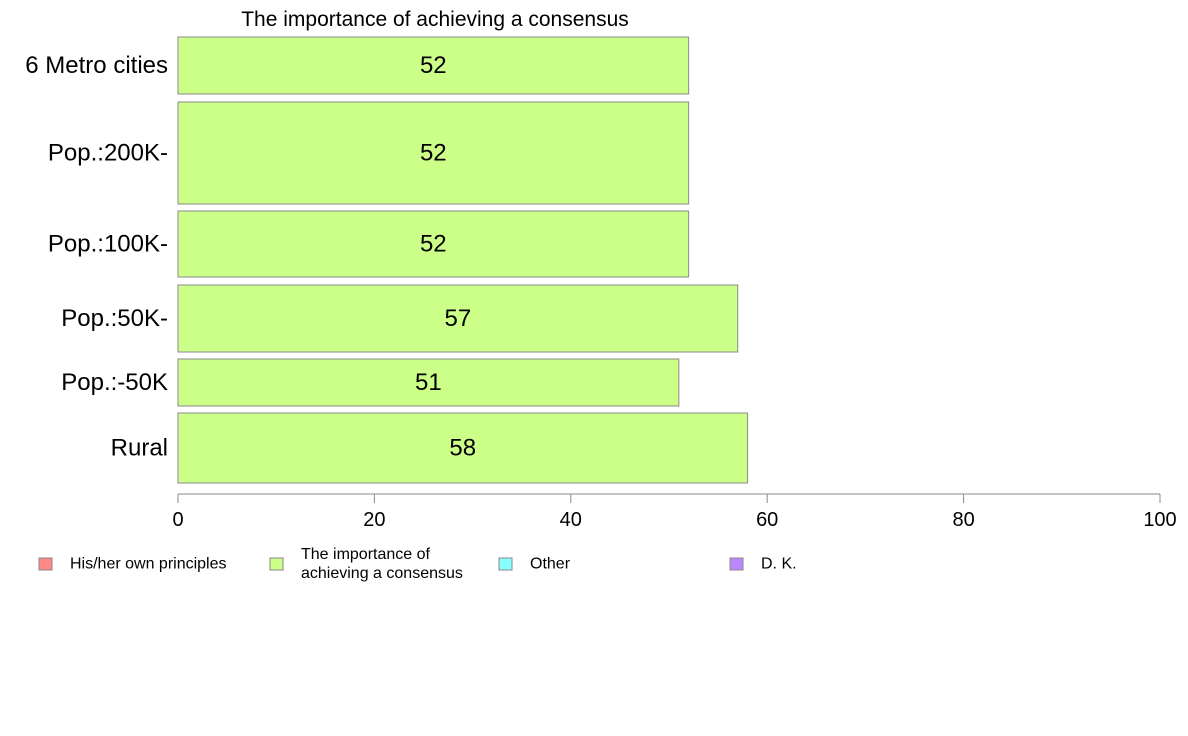 Image resolution: width=1188 pixels, height=736 pixels. What do you see at coordinates (374, 520) in the screenshot?
I see `x-tick-label-1: 20` at bounding box center [374, 520].